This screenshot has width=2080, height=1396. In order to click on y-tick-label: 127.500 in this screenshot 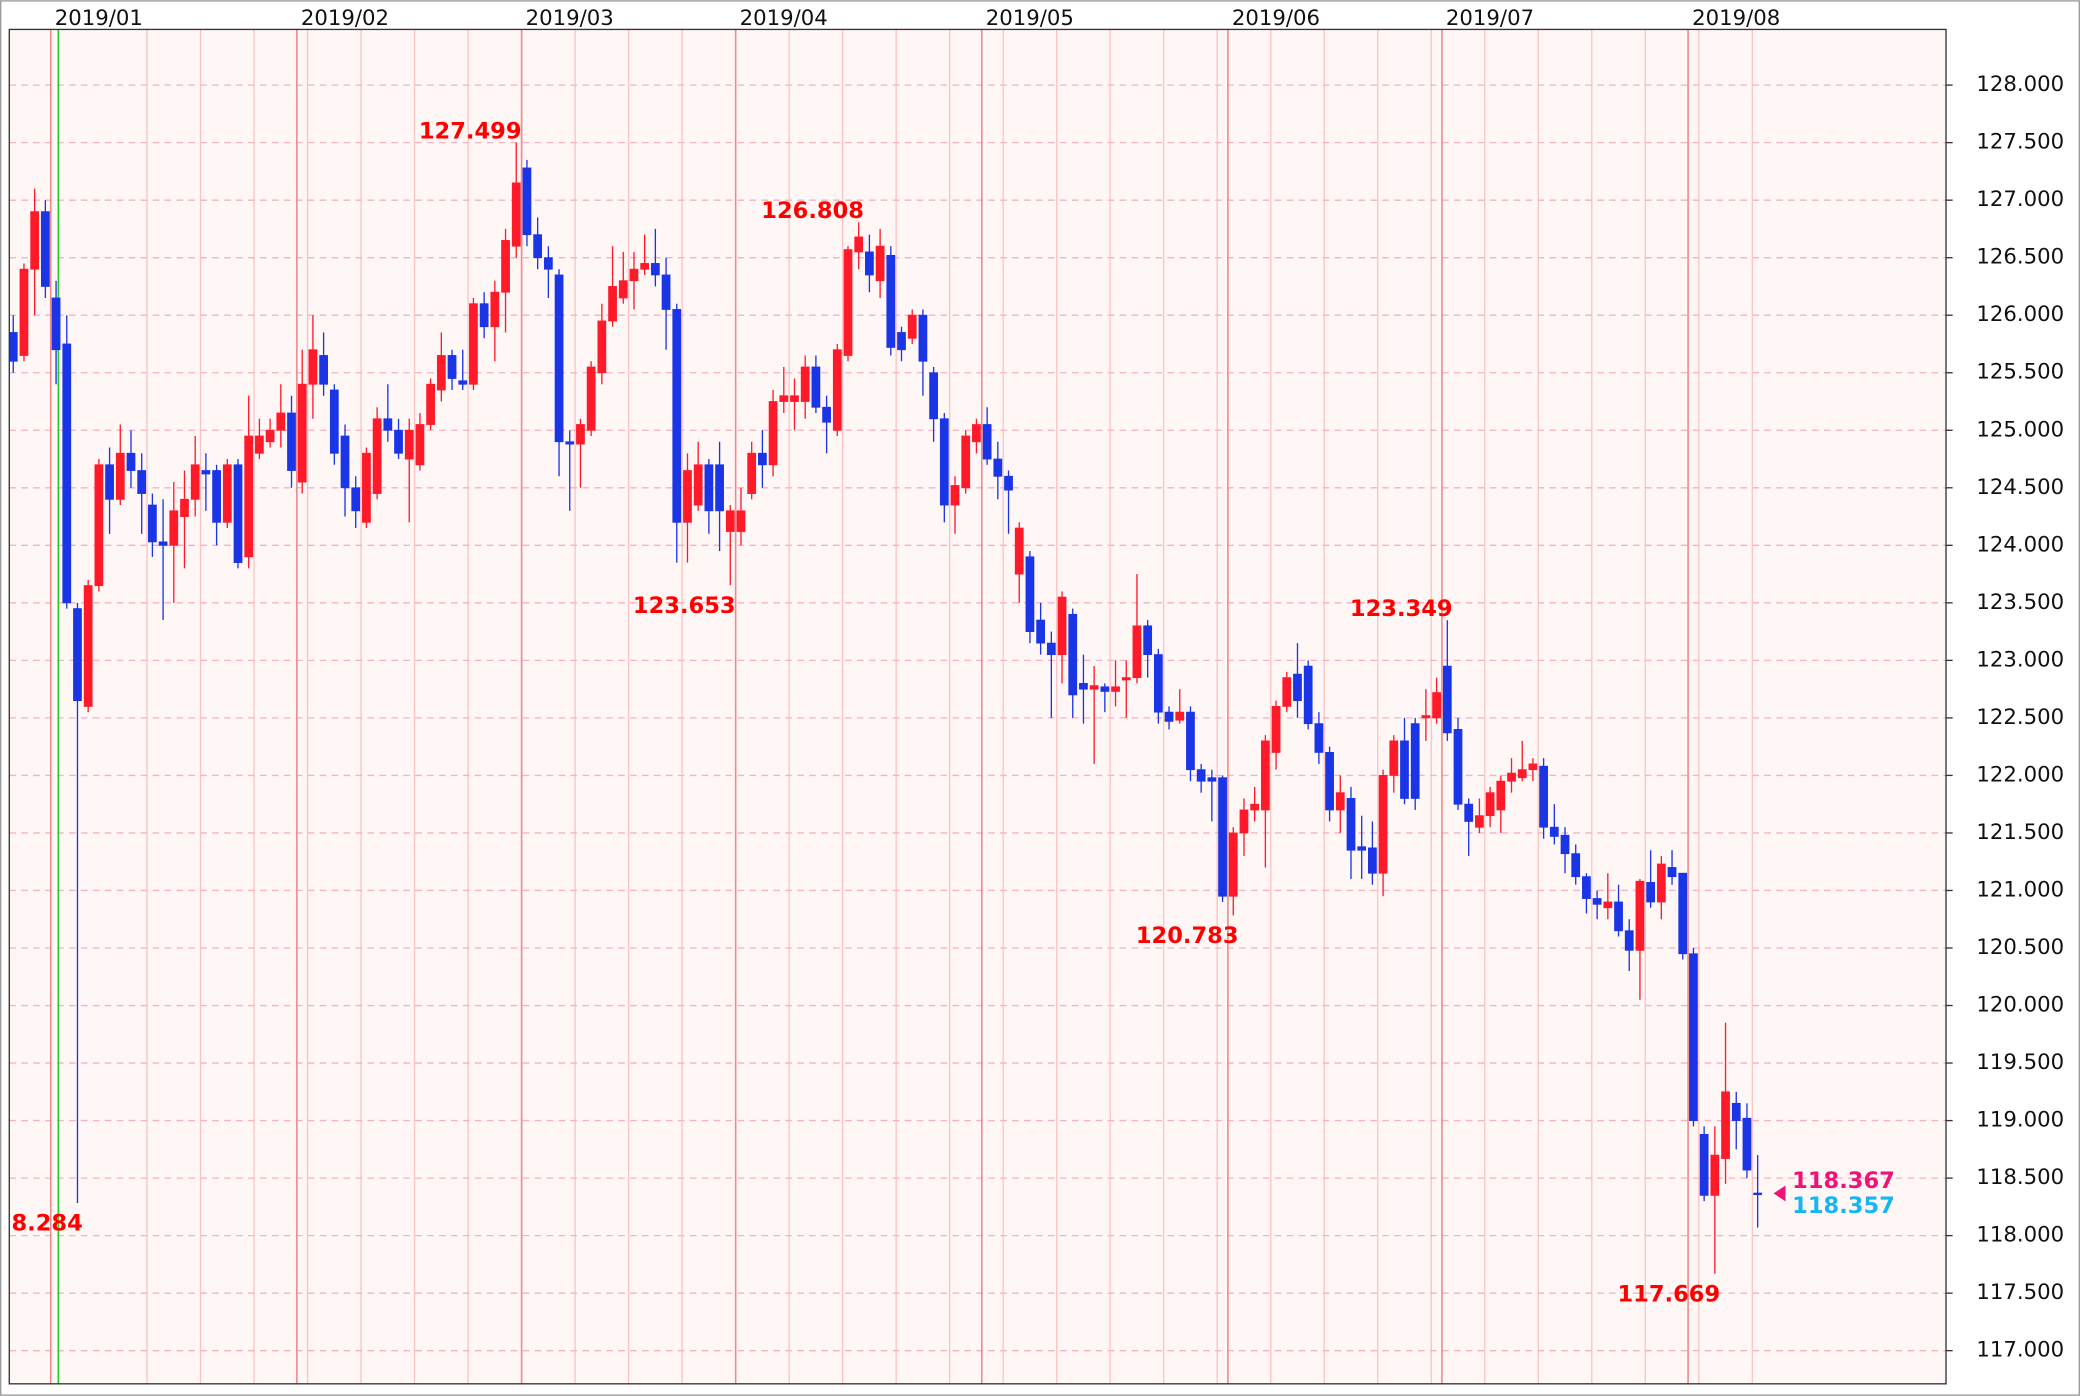, I will do `click(2020, 142)`.